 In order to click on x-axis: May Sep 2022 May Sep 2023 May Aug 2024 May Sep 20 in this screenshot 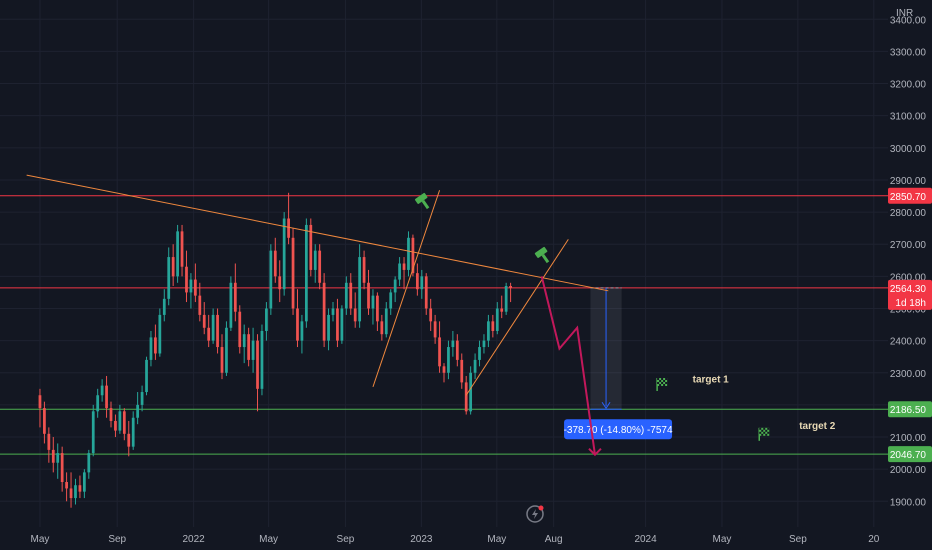, I will do `click(466, 538)`.